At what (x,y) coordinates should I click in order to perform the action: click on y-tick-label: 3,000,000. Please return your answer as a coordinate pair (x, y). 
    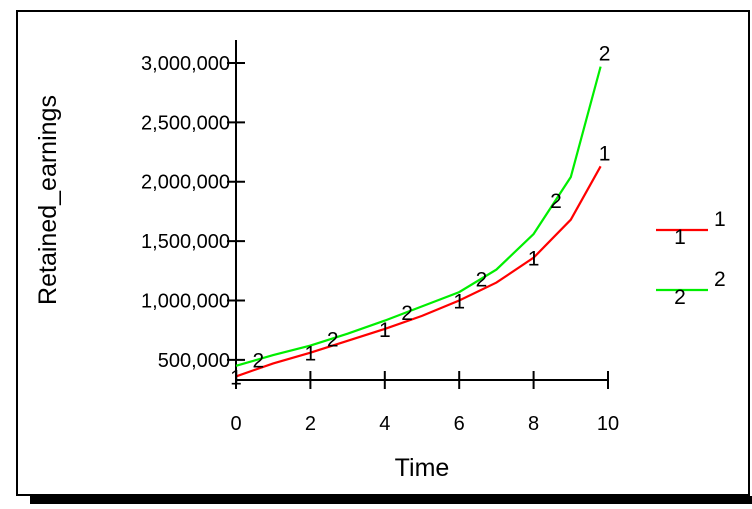
    Looking at the image, I should click on (185, 64).